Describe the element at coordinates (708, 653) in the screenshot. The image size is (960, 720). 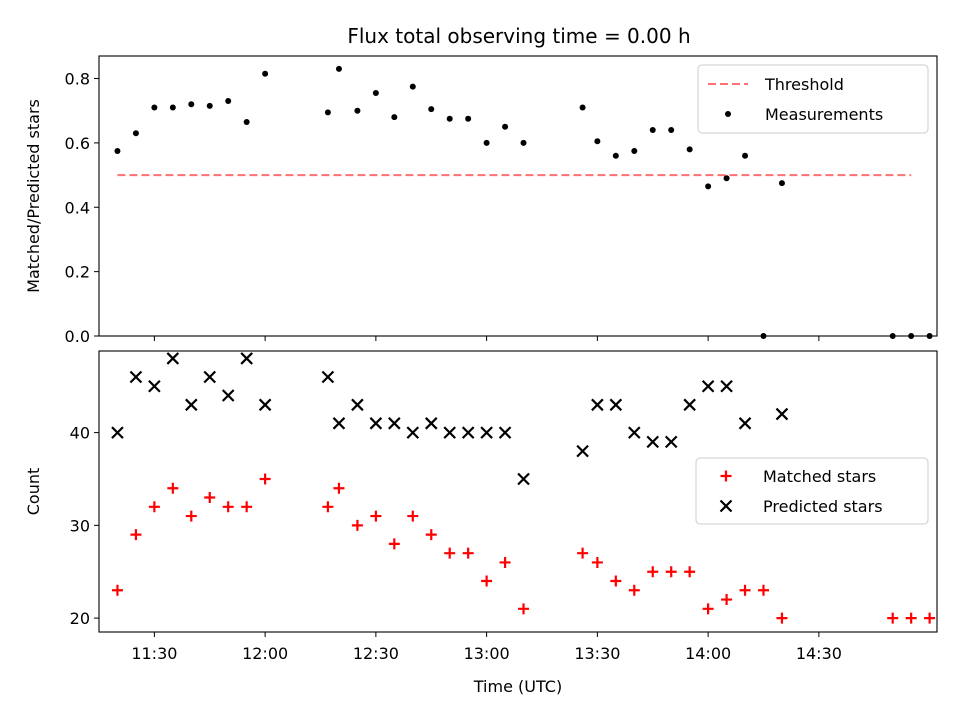
I see `bottom-x-tick-label: 14:00` at that location.